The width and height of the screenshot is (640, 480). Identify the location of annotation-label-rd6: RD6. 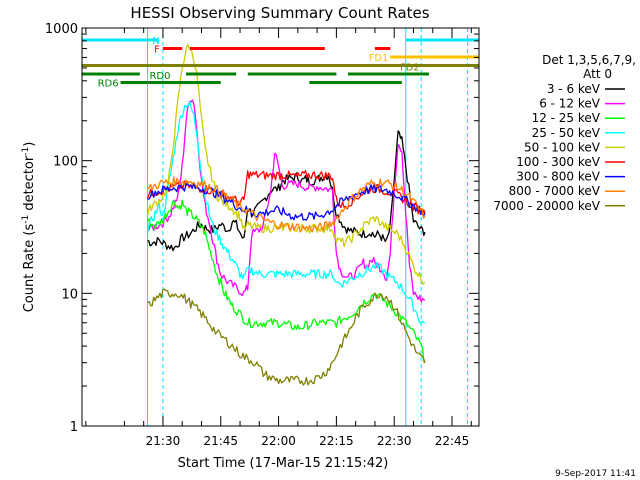
(108, 84).